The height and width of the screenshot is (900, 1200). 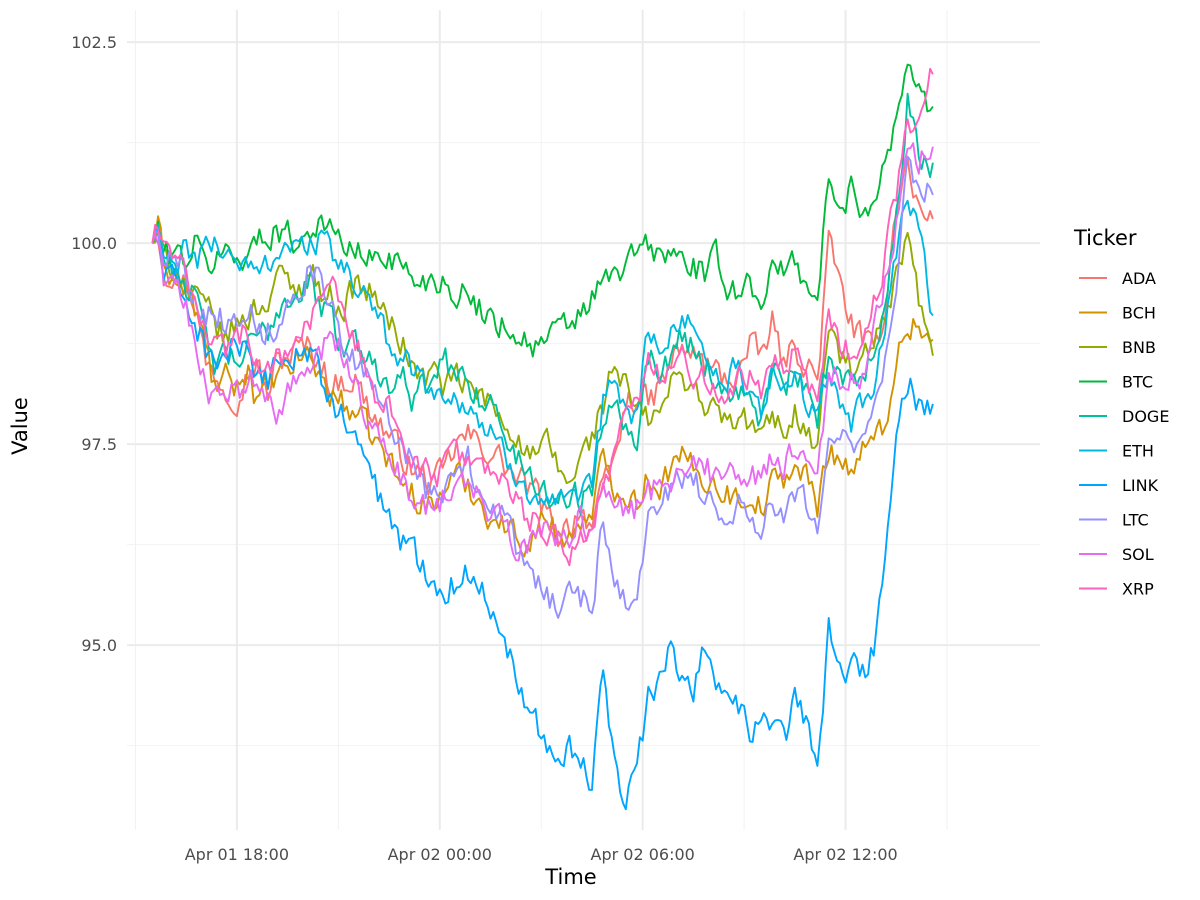 What do you see at coordinates (1135, 520) in the screenshot?
I see `legend-label-ltc: LTC` at bounding box center [1135, 520].